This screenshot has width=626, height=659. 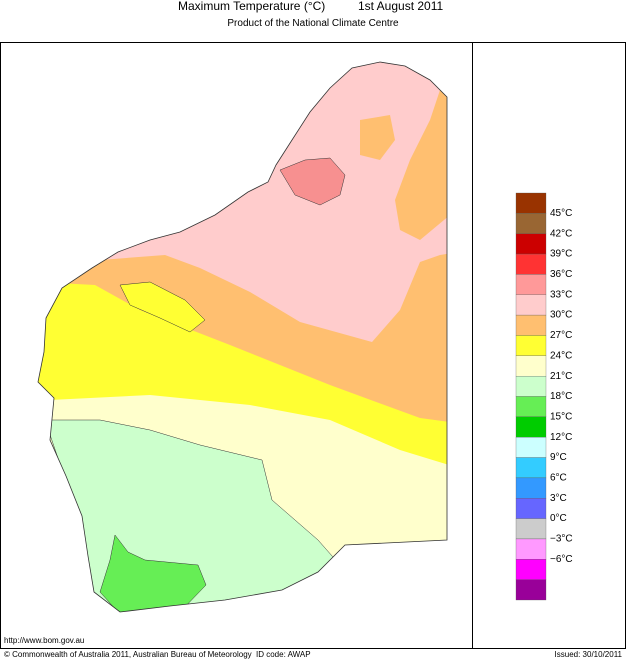 What do you see at coordinates (44, 640) in the screenshot?
I see `footer-url: http://www.bom.gov.au` at bounding box center [44, 640].